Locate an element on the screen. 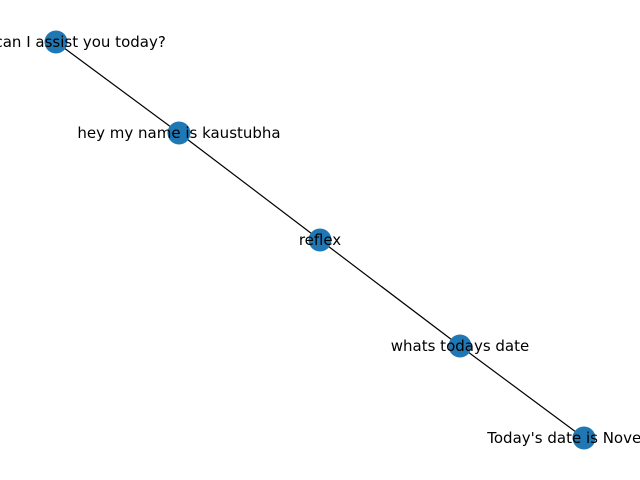  node-label: ! How can I assist you today? is located at coordinates (83, 42).